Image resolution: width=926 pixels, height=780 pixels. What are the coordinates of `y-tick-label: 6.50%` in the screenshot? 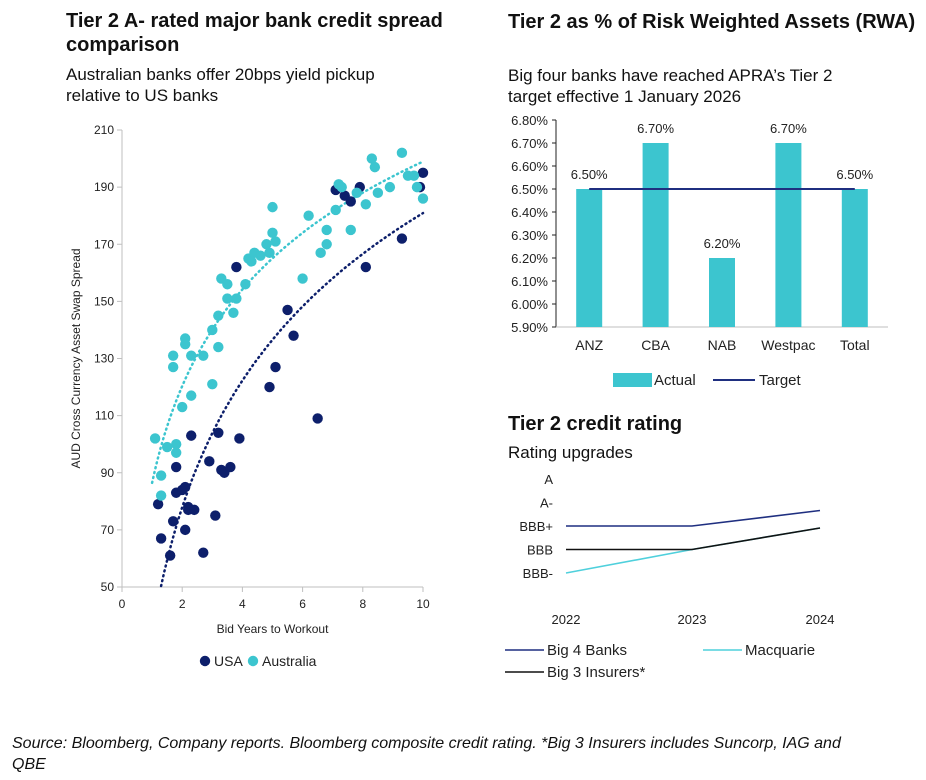 It's located at (529, 189).